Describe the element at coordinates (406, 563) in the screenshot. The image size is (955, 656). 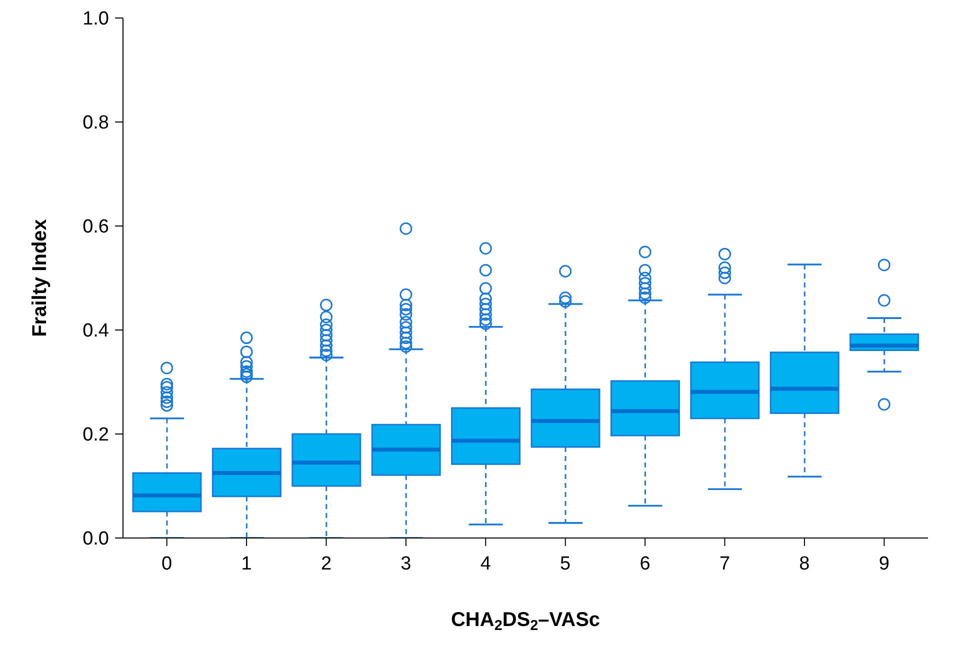
I see `x-tick-label: 3` at that location.